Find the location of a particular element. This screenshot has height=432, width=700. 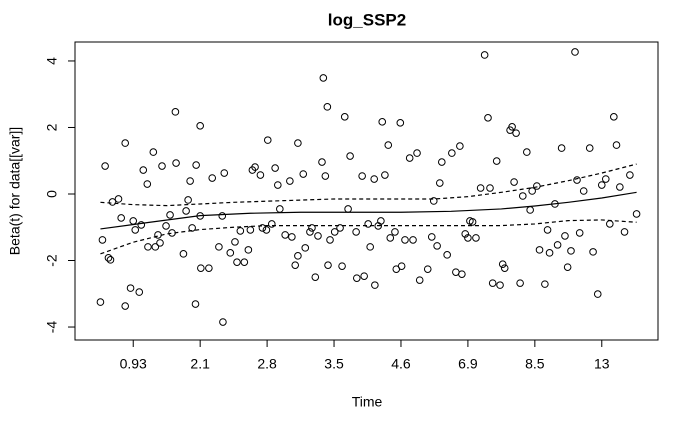

x-tick-label: 8.5 is located at coordinates (535, 364).